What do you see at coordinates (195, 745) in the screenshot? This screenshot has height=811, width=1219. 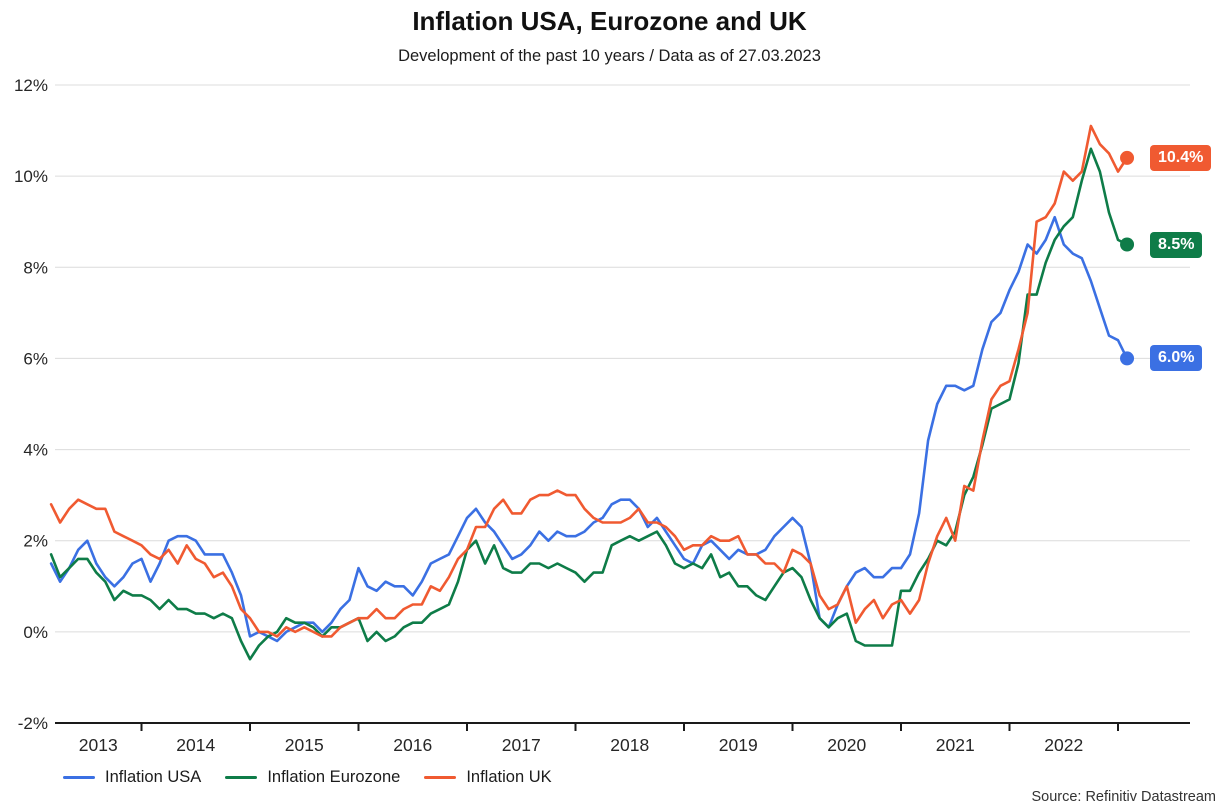 I see `svg-text: 2014` at bounding box center [195, 745].